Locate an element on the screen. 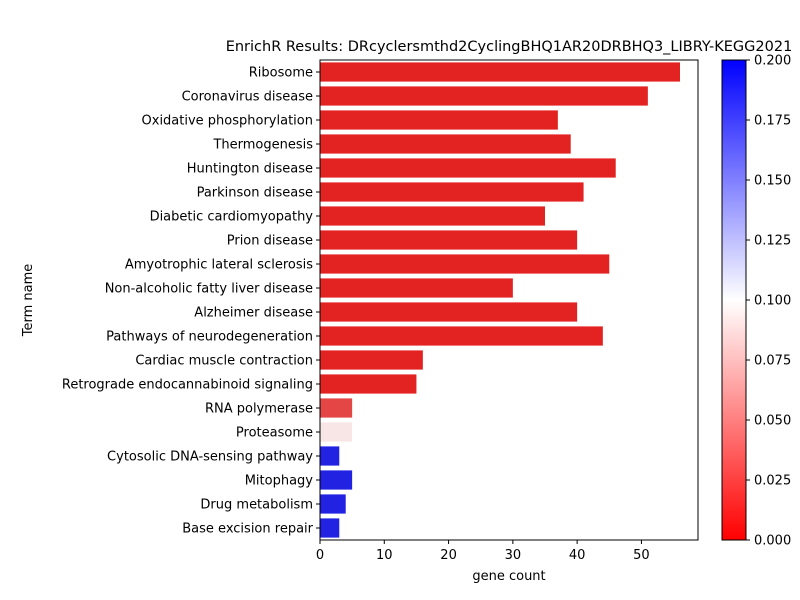 The width and height of the screenshot is (800, 600). y-tick-label: Cardiac muscle contraction is located at coordinates (224, 361).